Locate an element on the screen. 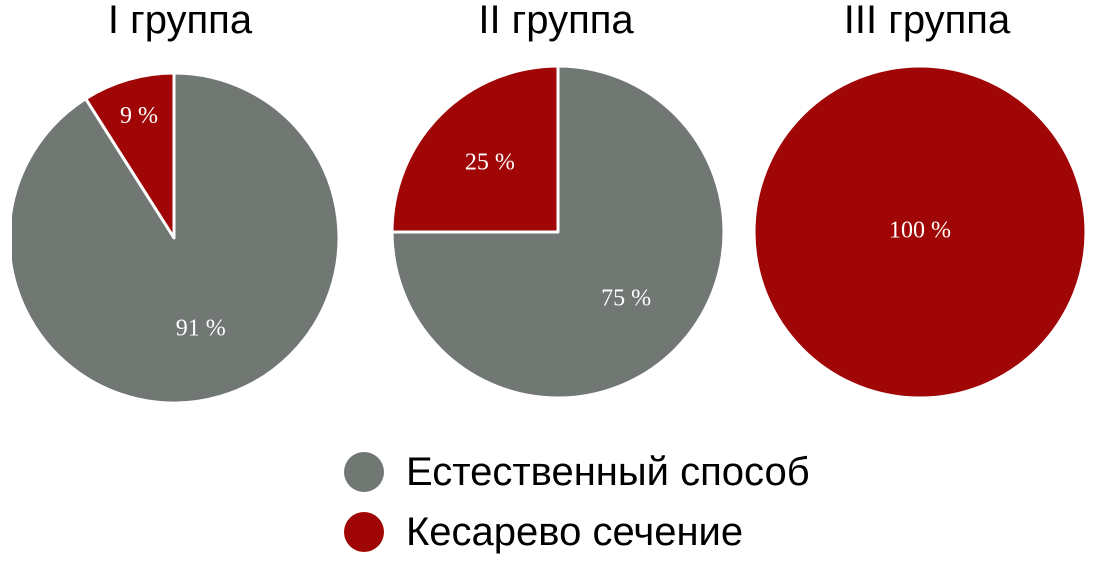 The image size is (1112, 562). chart-title: II группа is located at coordinates (556, 21).